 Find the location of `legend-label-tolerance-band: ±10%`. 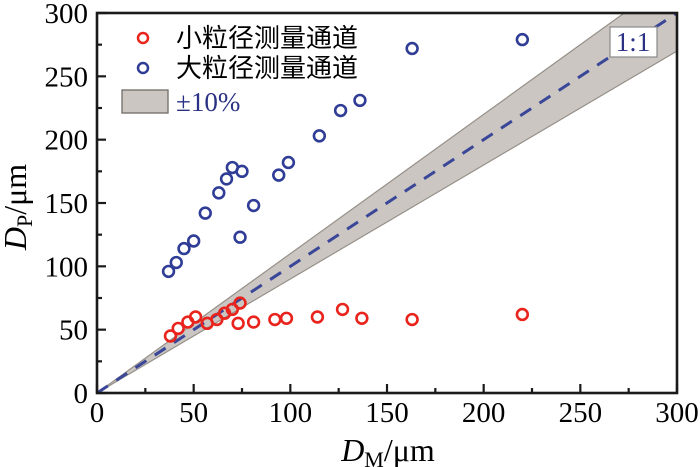

legend-label-tolerance-band: ±10% is located at coordinates (208, 102).